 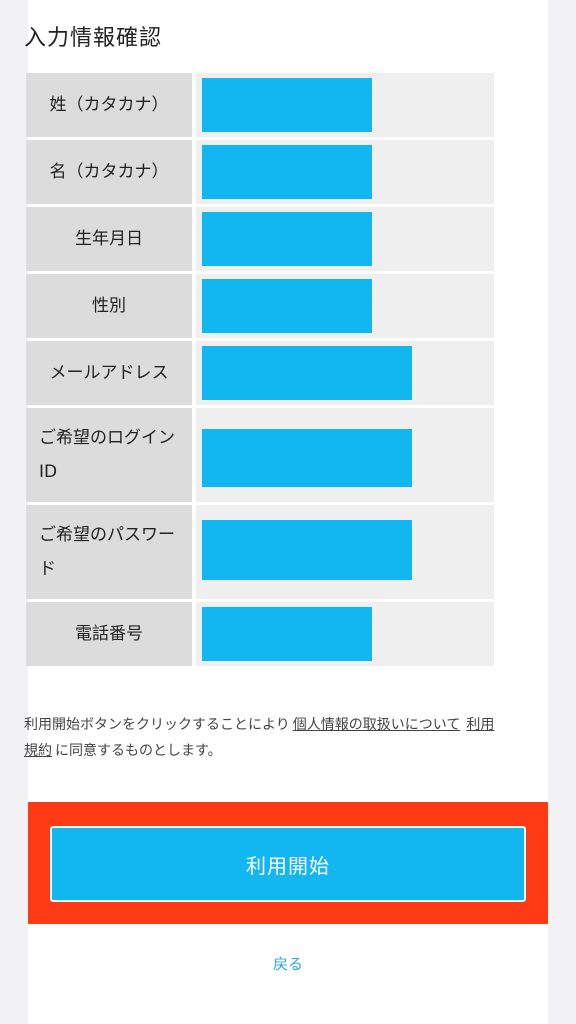 I want to click on table-row: 姓（カタカナ）, so click(x=260, y=105).